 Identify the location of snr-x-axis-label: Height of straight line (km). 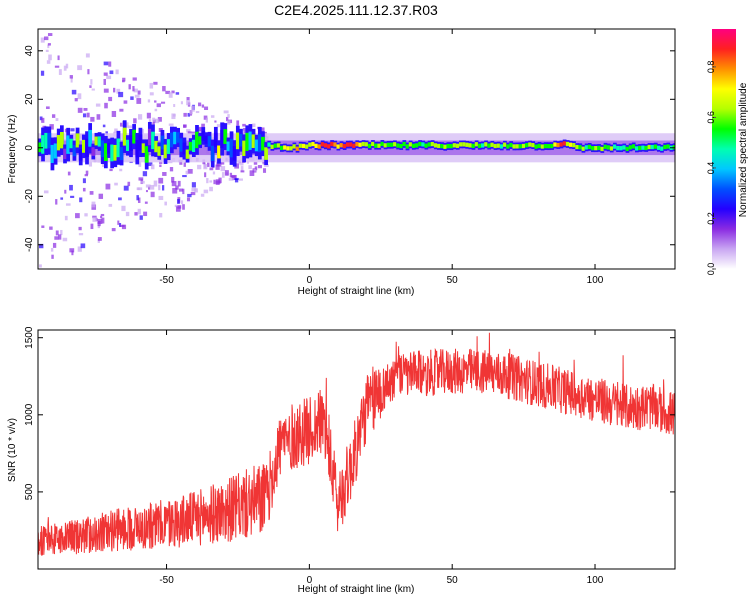
(356, 589).